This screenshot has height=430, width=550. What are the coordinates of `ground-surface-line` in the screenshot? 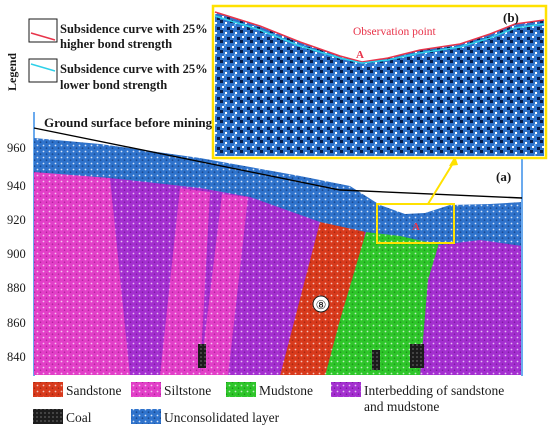 It's located at (278, 163).